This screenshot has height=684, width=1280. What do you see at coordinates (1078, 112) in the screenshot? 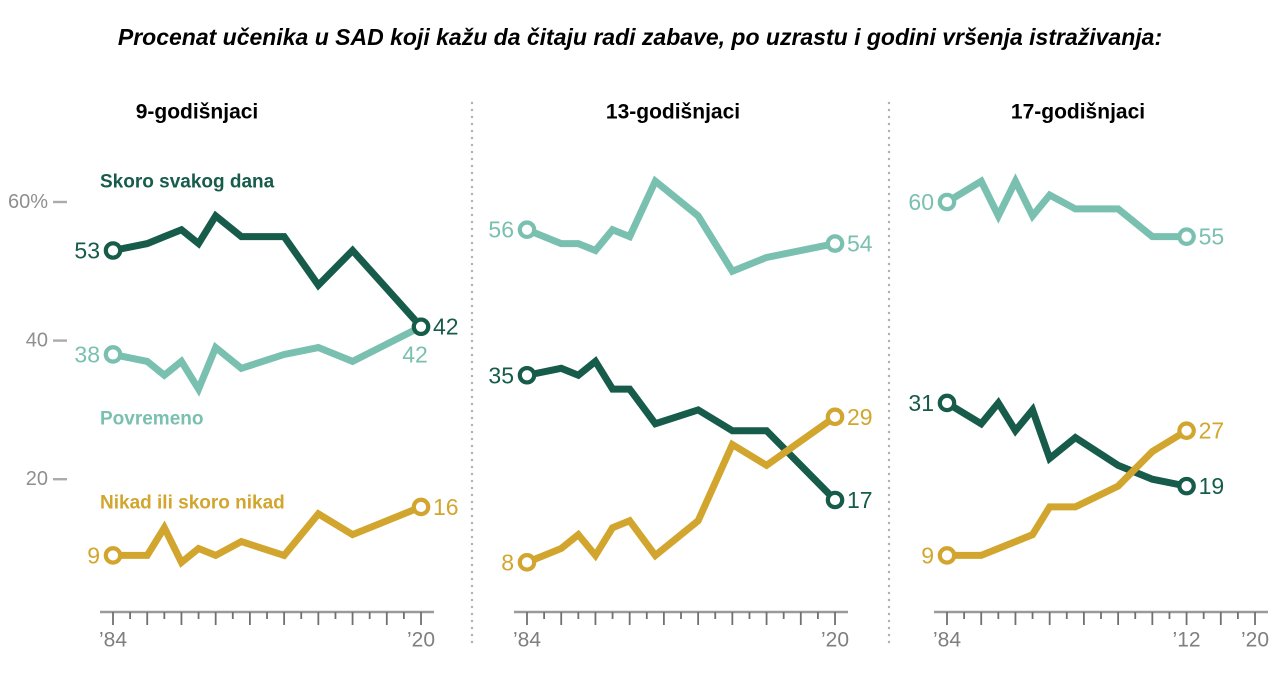
I see `panel-title: 17-godišnjaci` at bounding box center [1078, 112].